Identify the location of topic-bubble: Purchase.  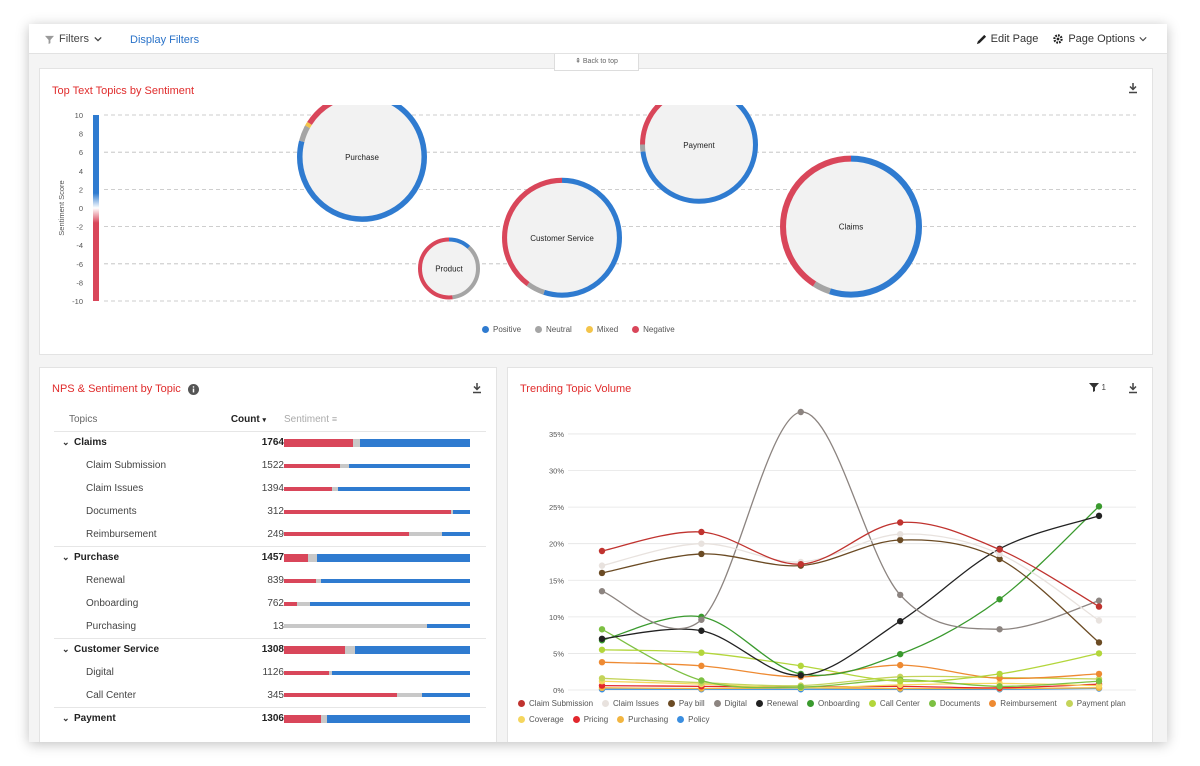
(362, 163).